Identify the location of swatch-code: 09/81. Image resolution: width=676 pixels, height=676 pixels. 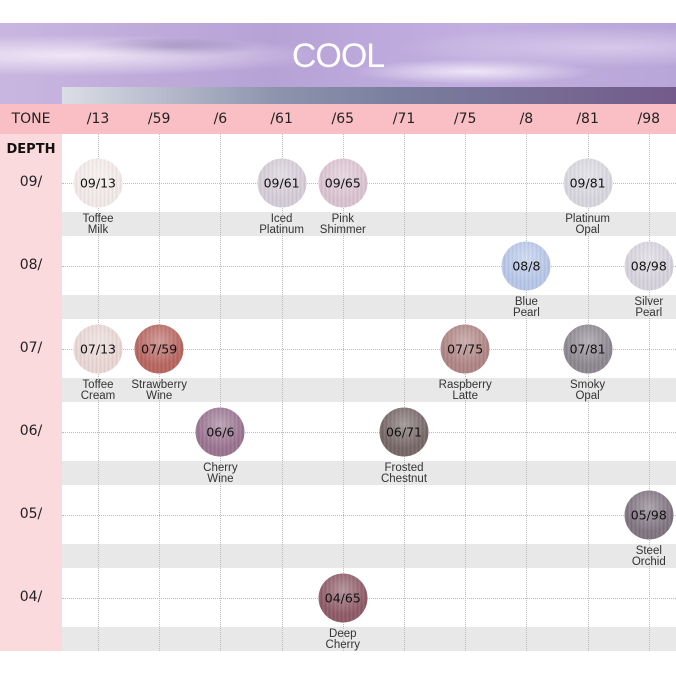
(587, 183).